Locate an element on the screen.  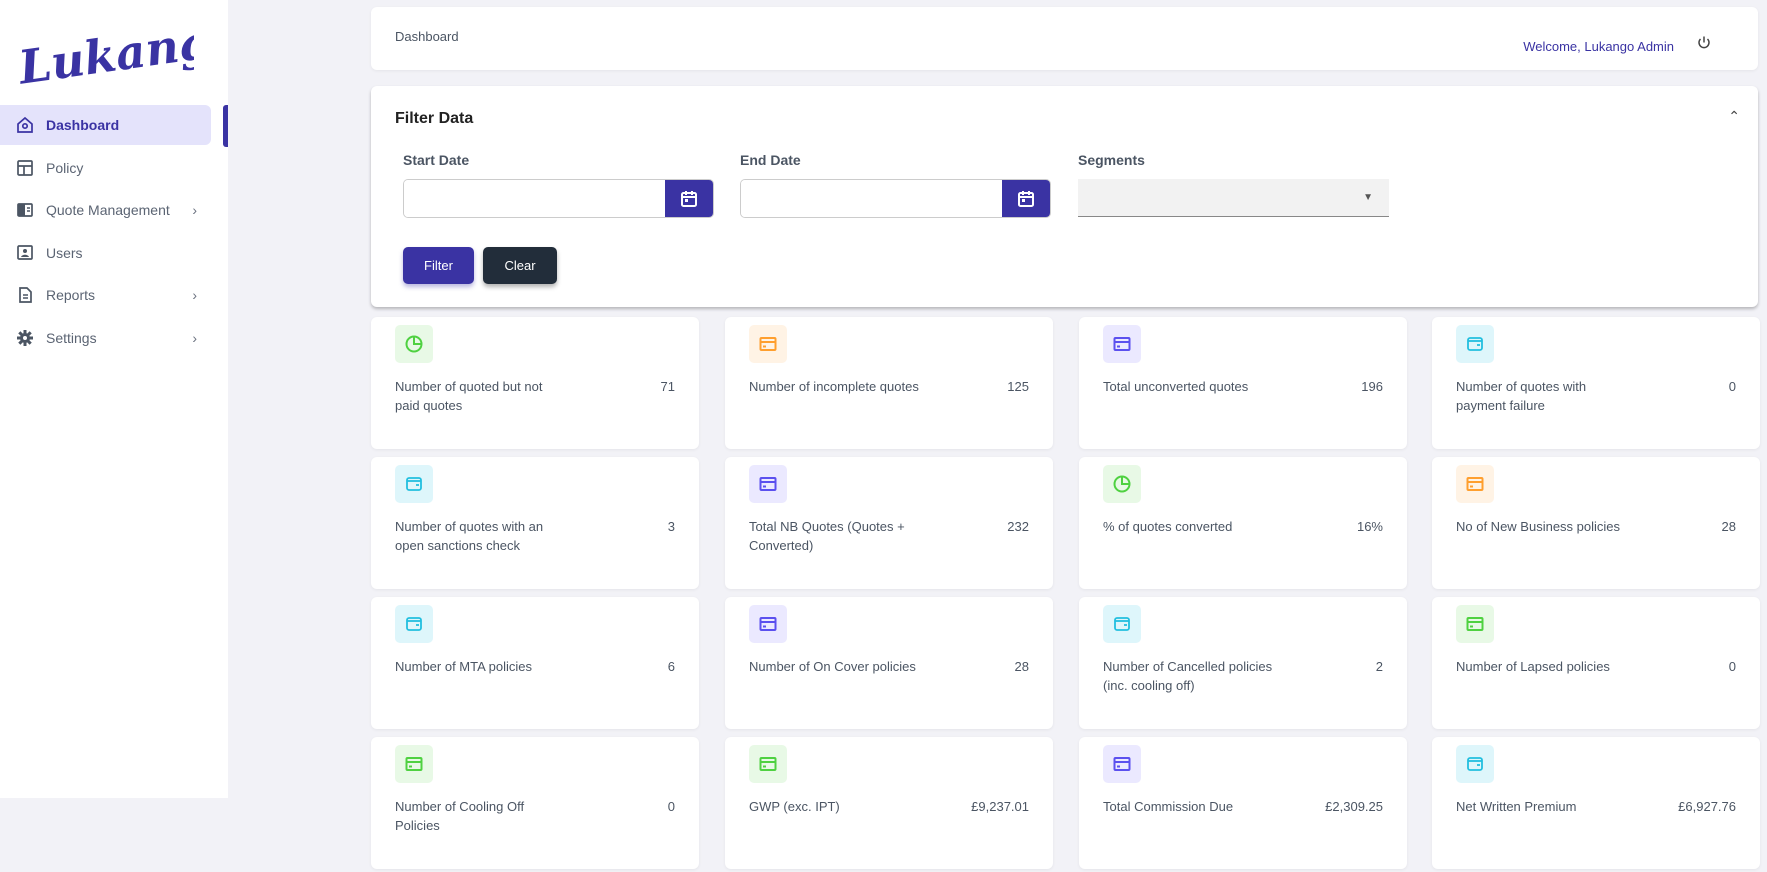
sidebar-item-label: Settings is located at coordinates (71, 337).